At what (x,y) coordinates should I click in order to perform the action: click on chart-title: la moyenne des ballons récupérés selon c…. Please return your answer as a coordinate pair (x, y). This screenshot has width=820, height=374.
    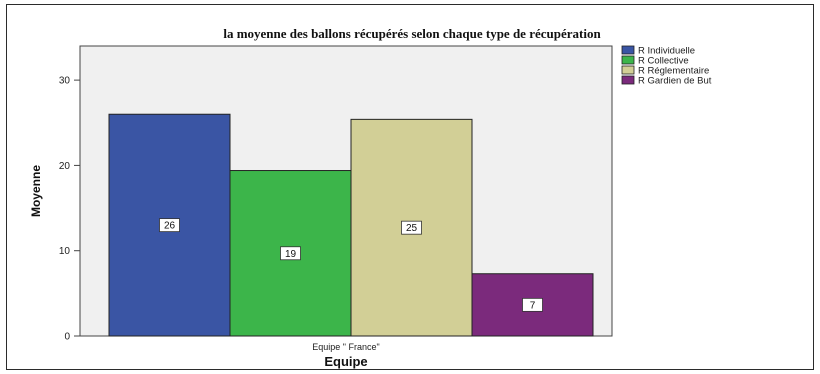
    Looking at the image, I should click on (412, 33).